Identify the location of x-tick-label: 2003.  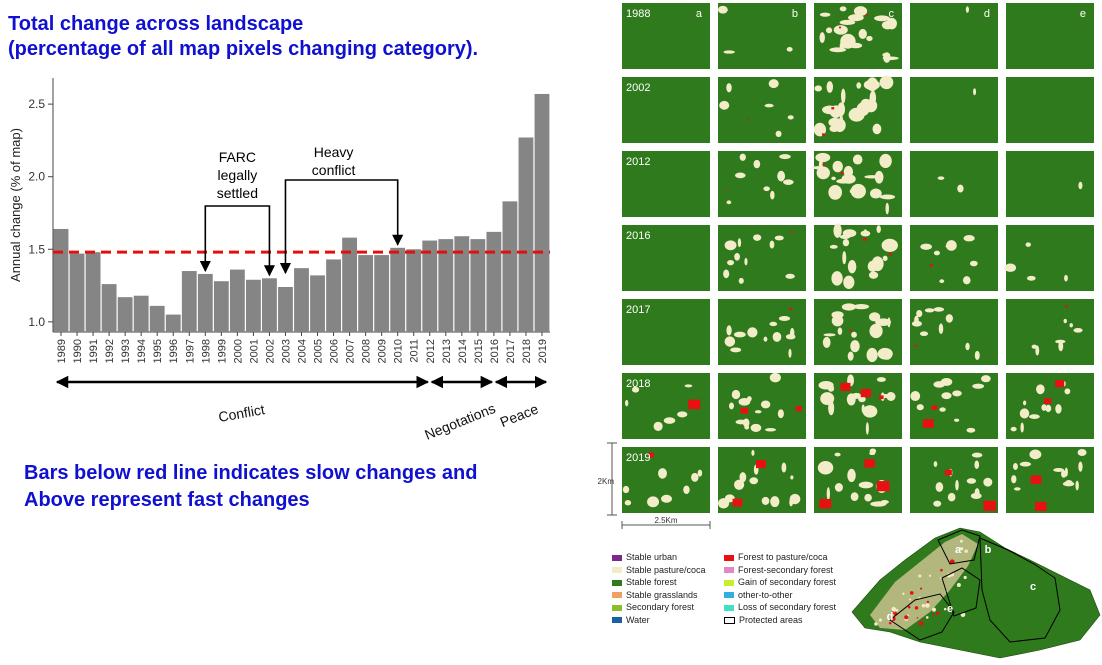
(286, 351).